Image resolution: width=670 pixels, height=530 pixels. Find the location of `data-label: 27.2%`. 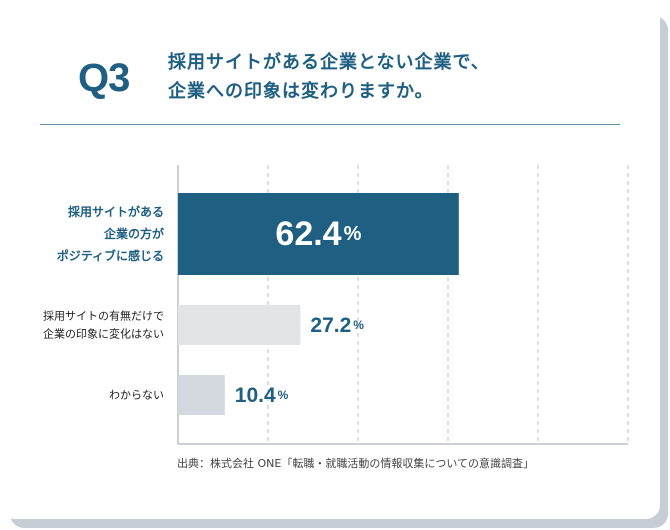

data-label: 27.2% is located at coordinates (337, 325).